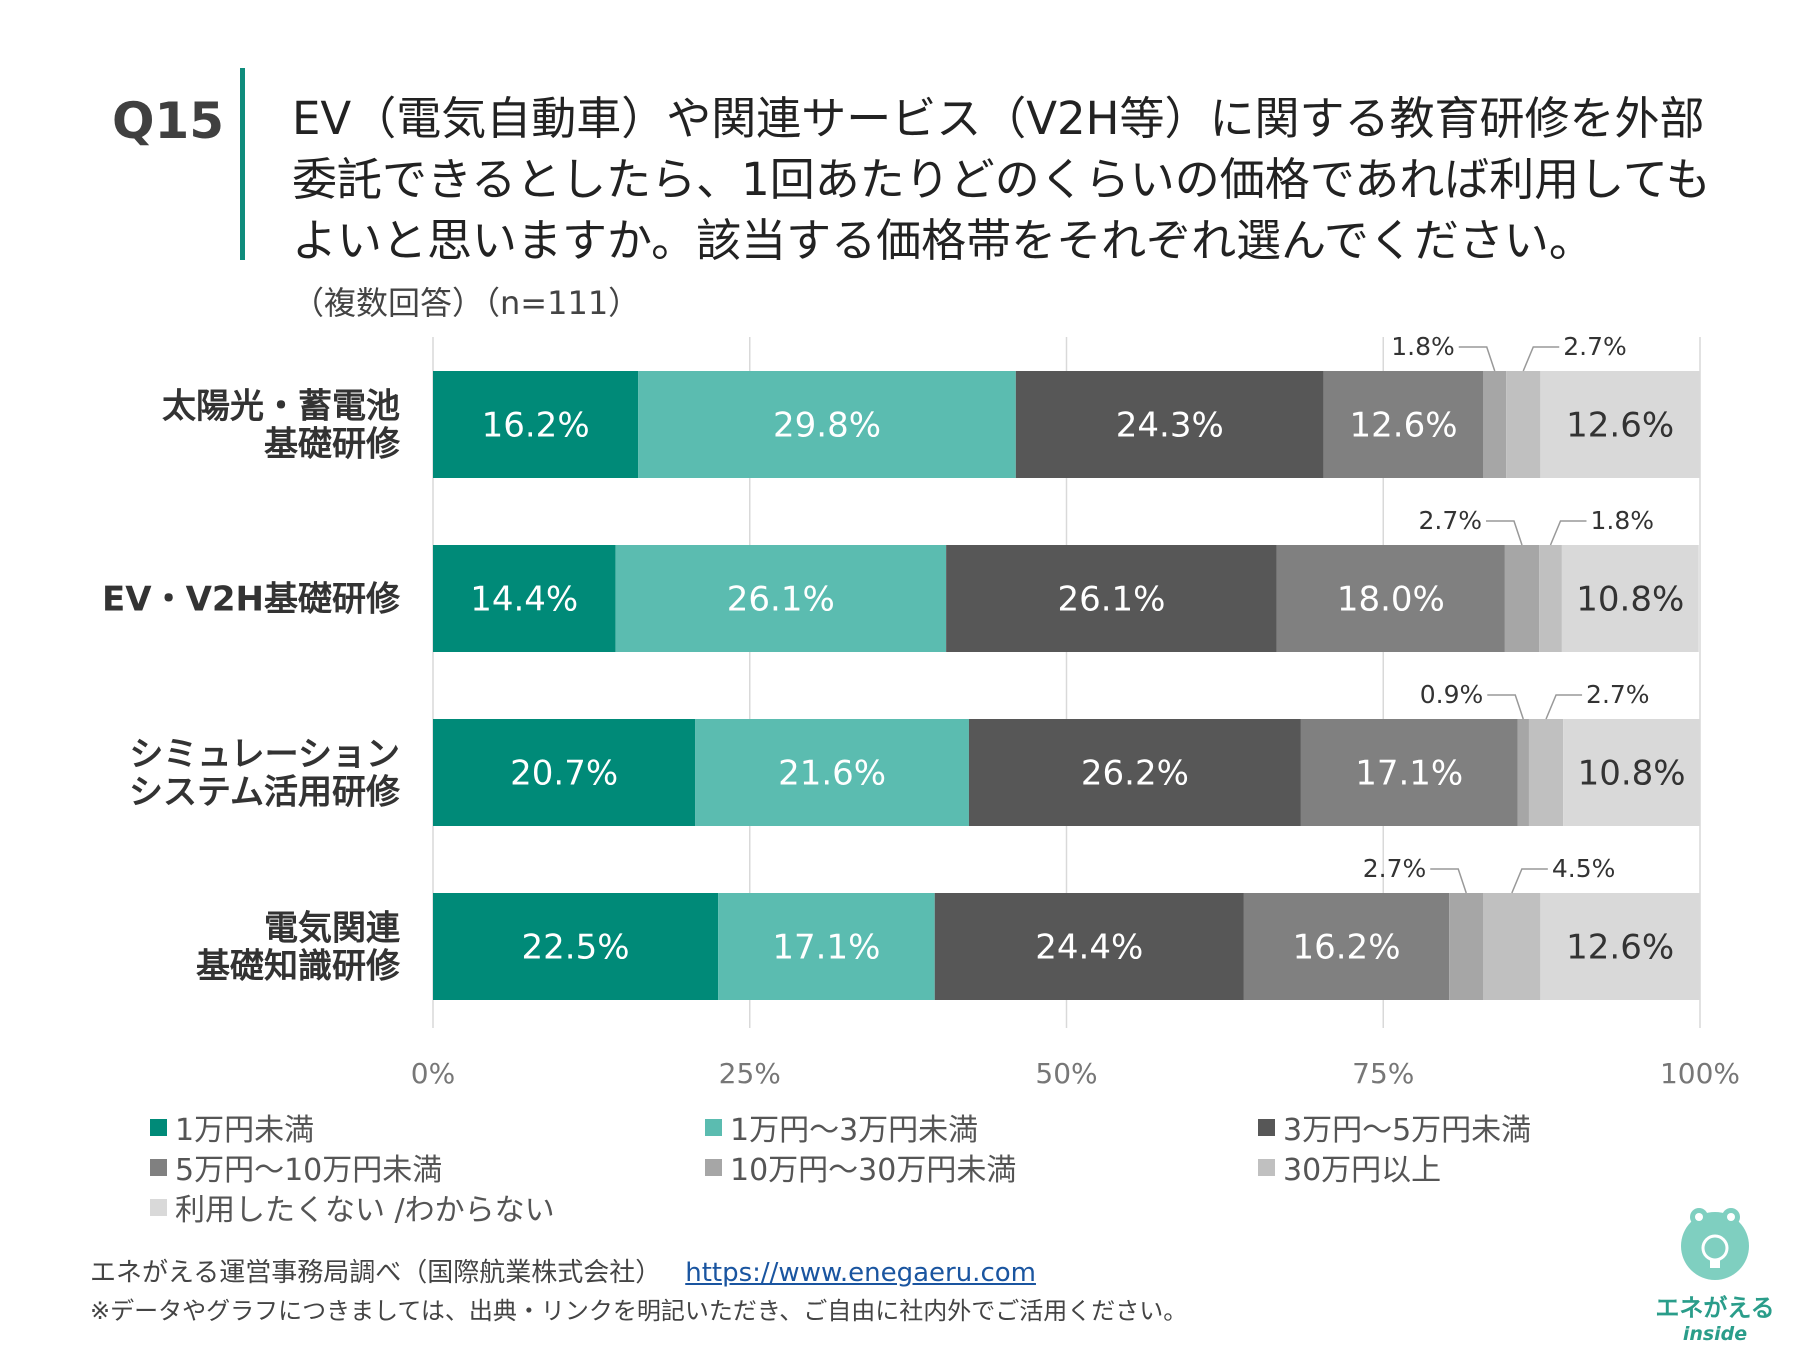  I want to click on x-tick-label: 25%, so click(750, 1073).